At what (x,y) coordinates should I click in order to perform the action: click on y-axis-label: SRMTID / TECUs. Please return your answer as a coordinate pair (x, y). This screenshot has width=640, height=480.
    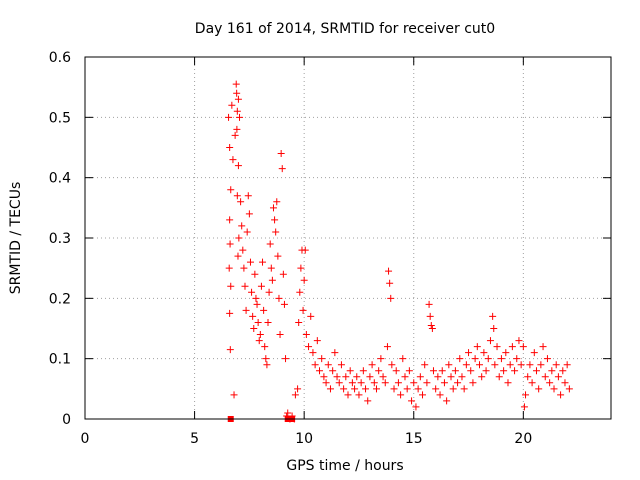
    Looking at the image, I should click on (16, 238).